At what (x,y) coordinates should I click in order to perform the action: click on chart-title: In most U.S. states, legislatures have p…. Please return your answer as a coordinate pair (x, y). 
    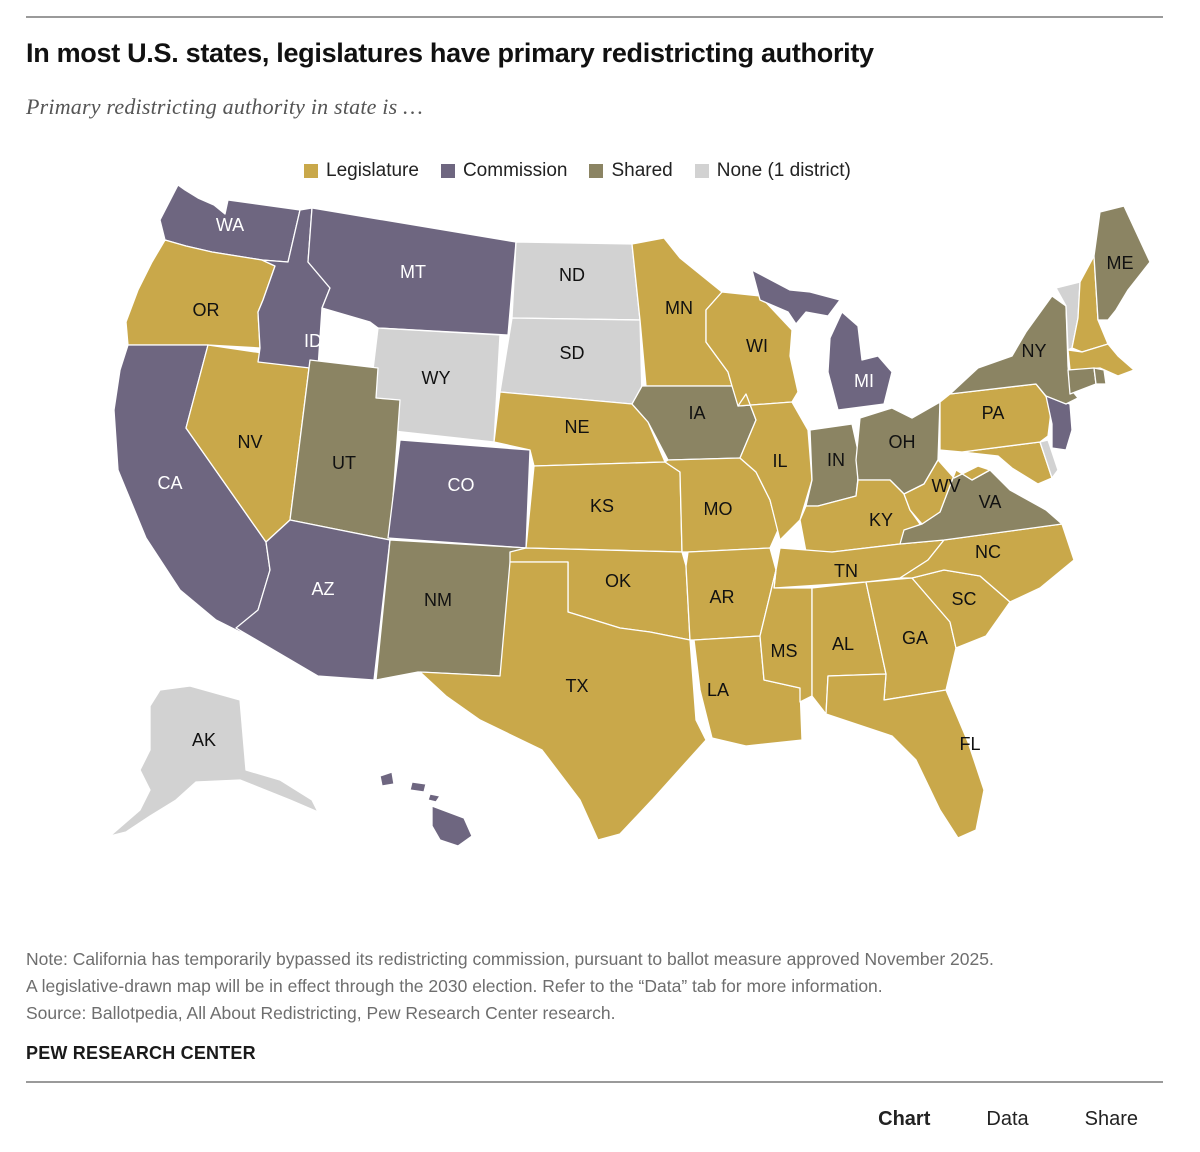
    Looking at the image, I should click on (450, 53).